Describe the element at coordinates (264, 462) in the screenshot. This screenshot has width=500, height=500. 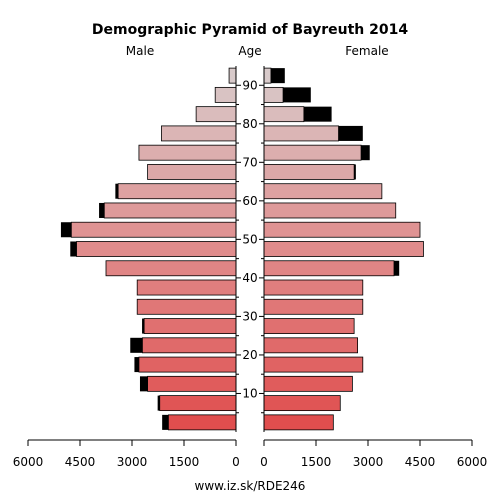
I see `female-x-tick-label: 0` at that location.